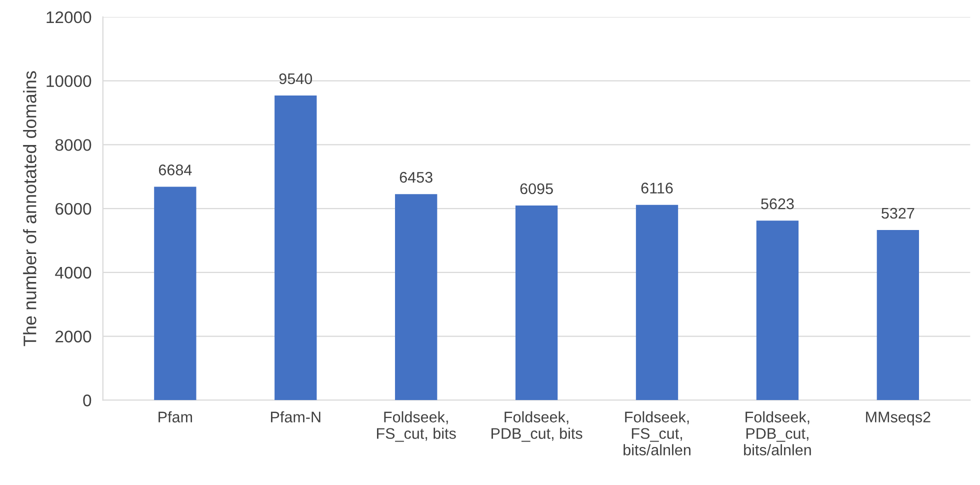  I want to click on x-tick-label: Foldseek, FS_cut, bits, so click(416, 426).